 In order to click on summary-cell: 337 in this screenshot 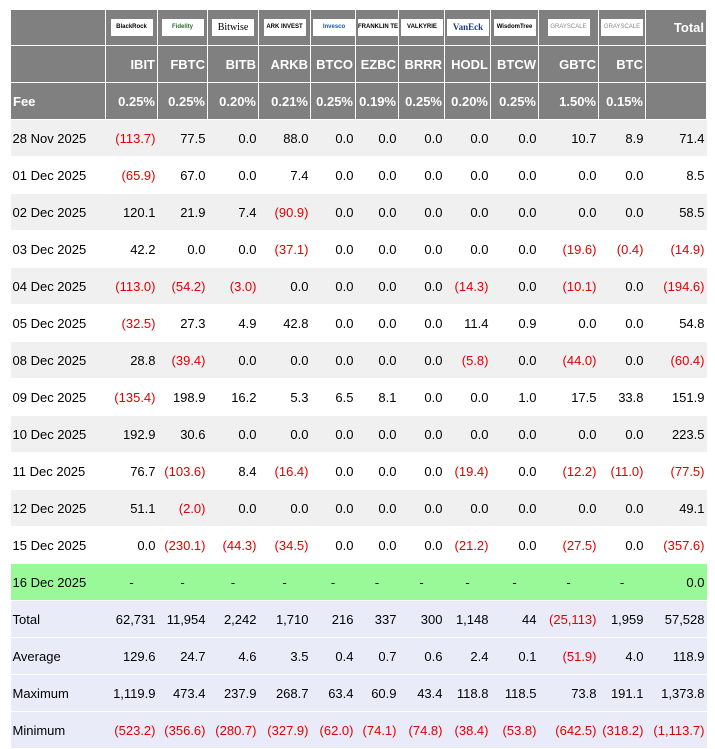, I will do `click(377, 619)`.